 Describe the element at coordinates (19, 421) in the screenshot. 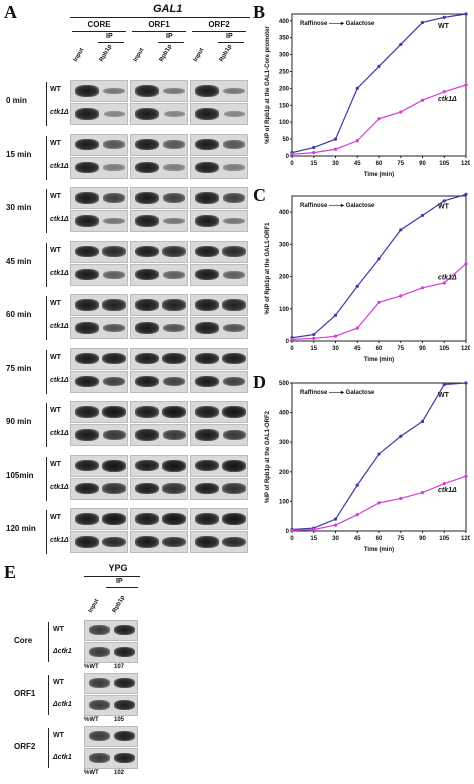

I see `timepoint-label: 90 min` at that location.